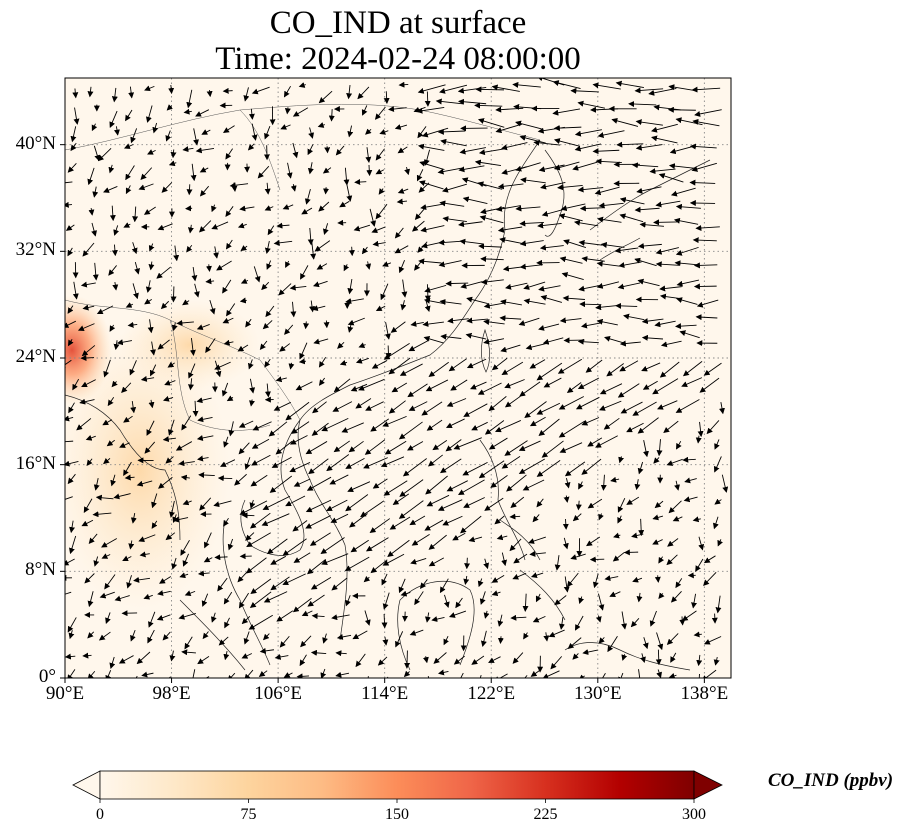  I want to click on colorbar-gradient, so click(397, 785).